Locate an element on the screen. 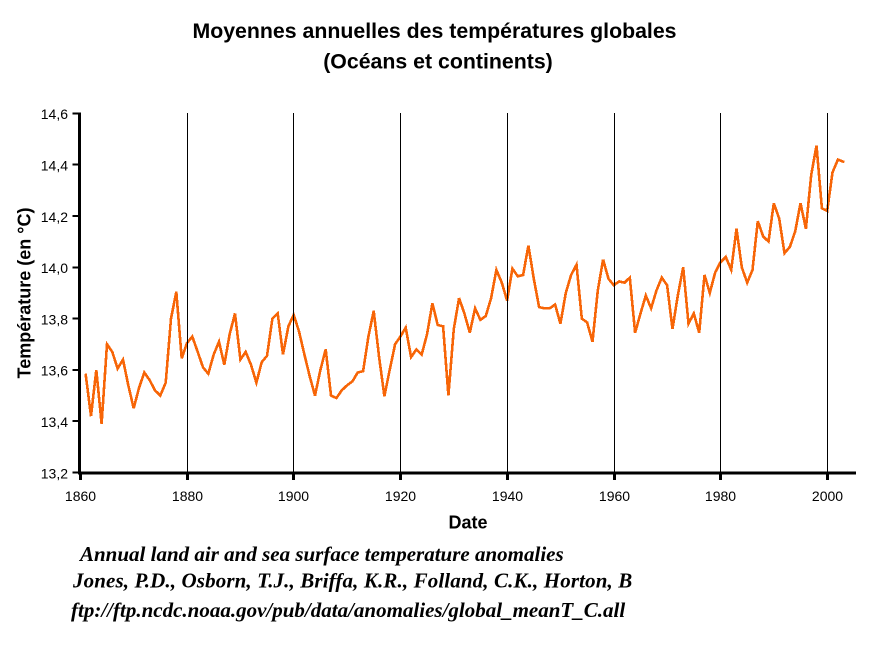 This screenshot has height=667, width=875. svg-text: (Océans et continents) is located at coordinates (438, 62).